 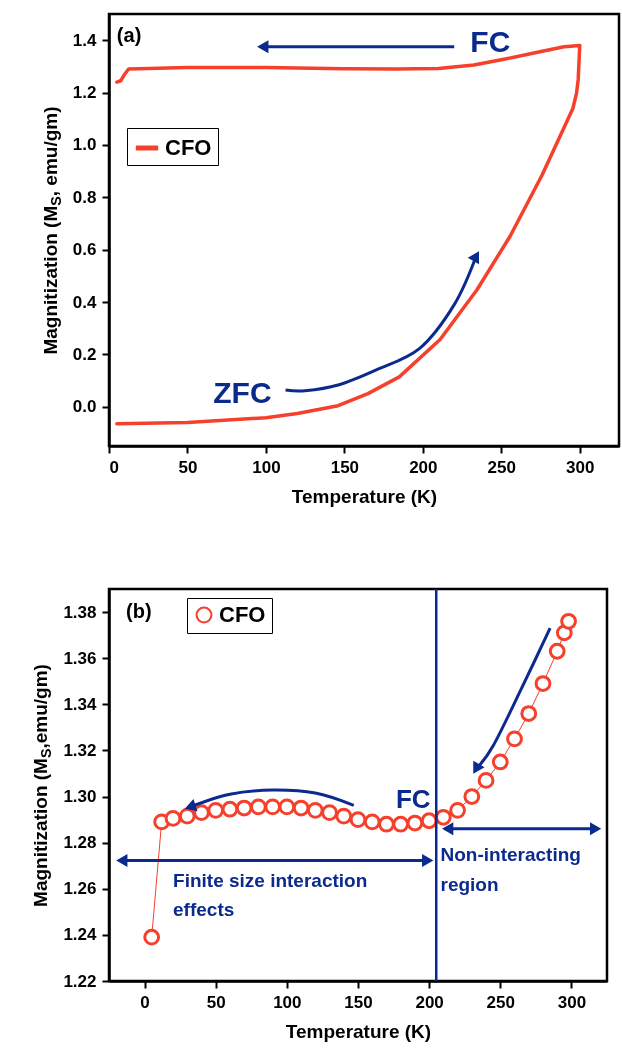 What do you see at coordinates (490, 41) in the screenshot?
I see `annotation: FC` at bounding box center [490, 41].